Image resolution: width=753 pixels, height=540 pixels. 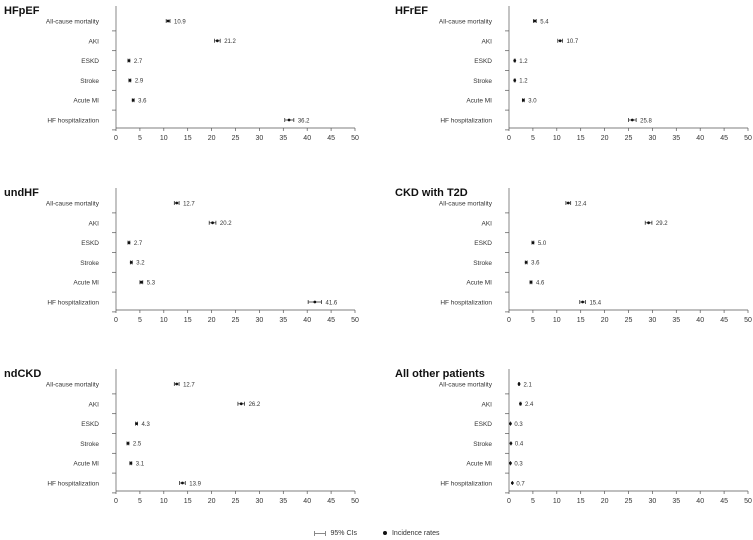 I want to click on value-label: 10.7, so click(x=573, y=42).